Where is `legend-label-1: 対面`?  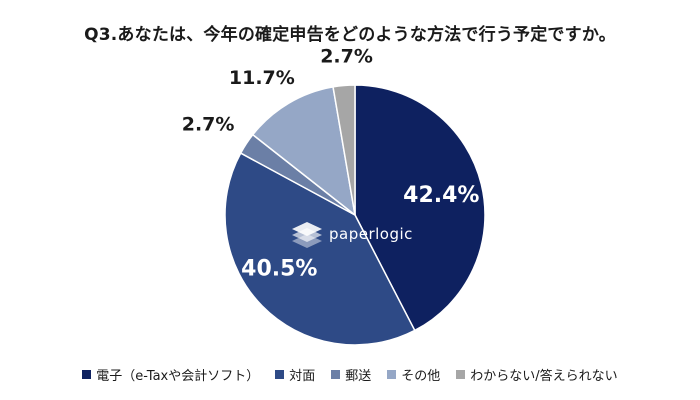 legend-label-1: 対面 is located at coordinates (302, 376).